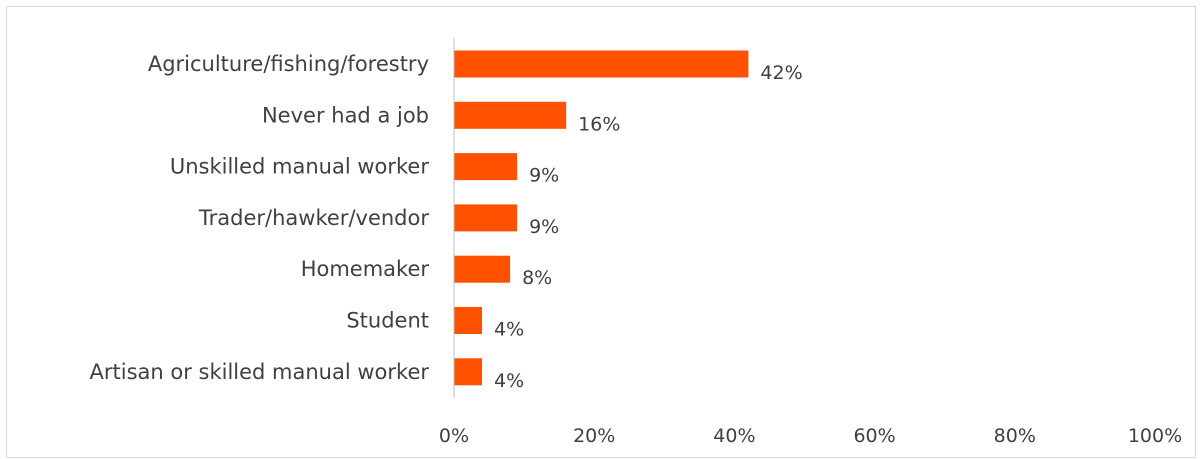 The image size is (1204, 459). I want to click on category-label: Homemaker, so click(365, 269).